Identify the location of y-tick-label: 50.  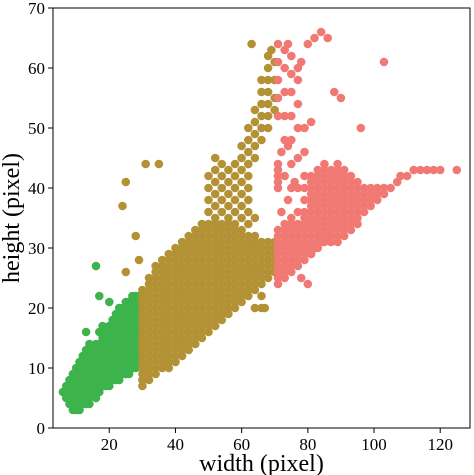
(36, 128).